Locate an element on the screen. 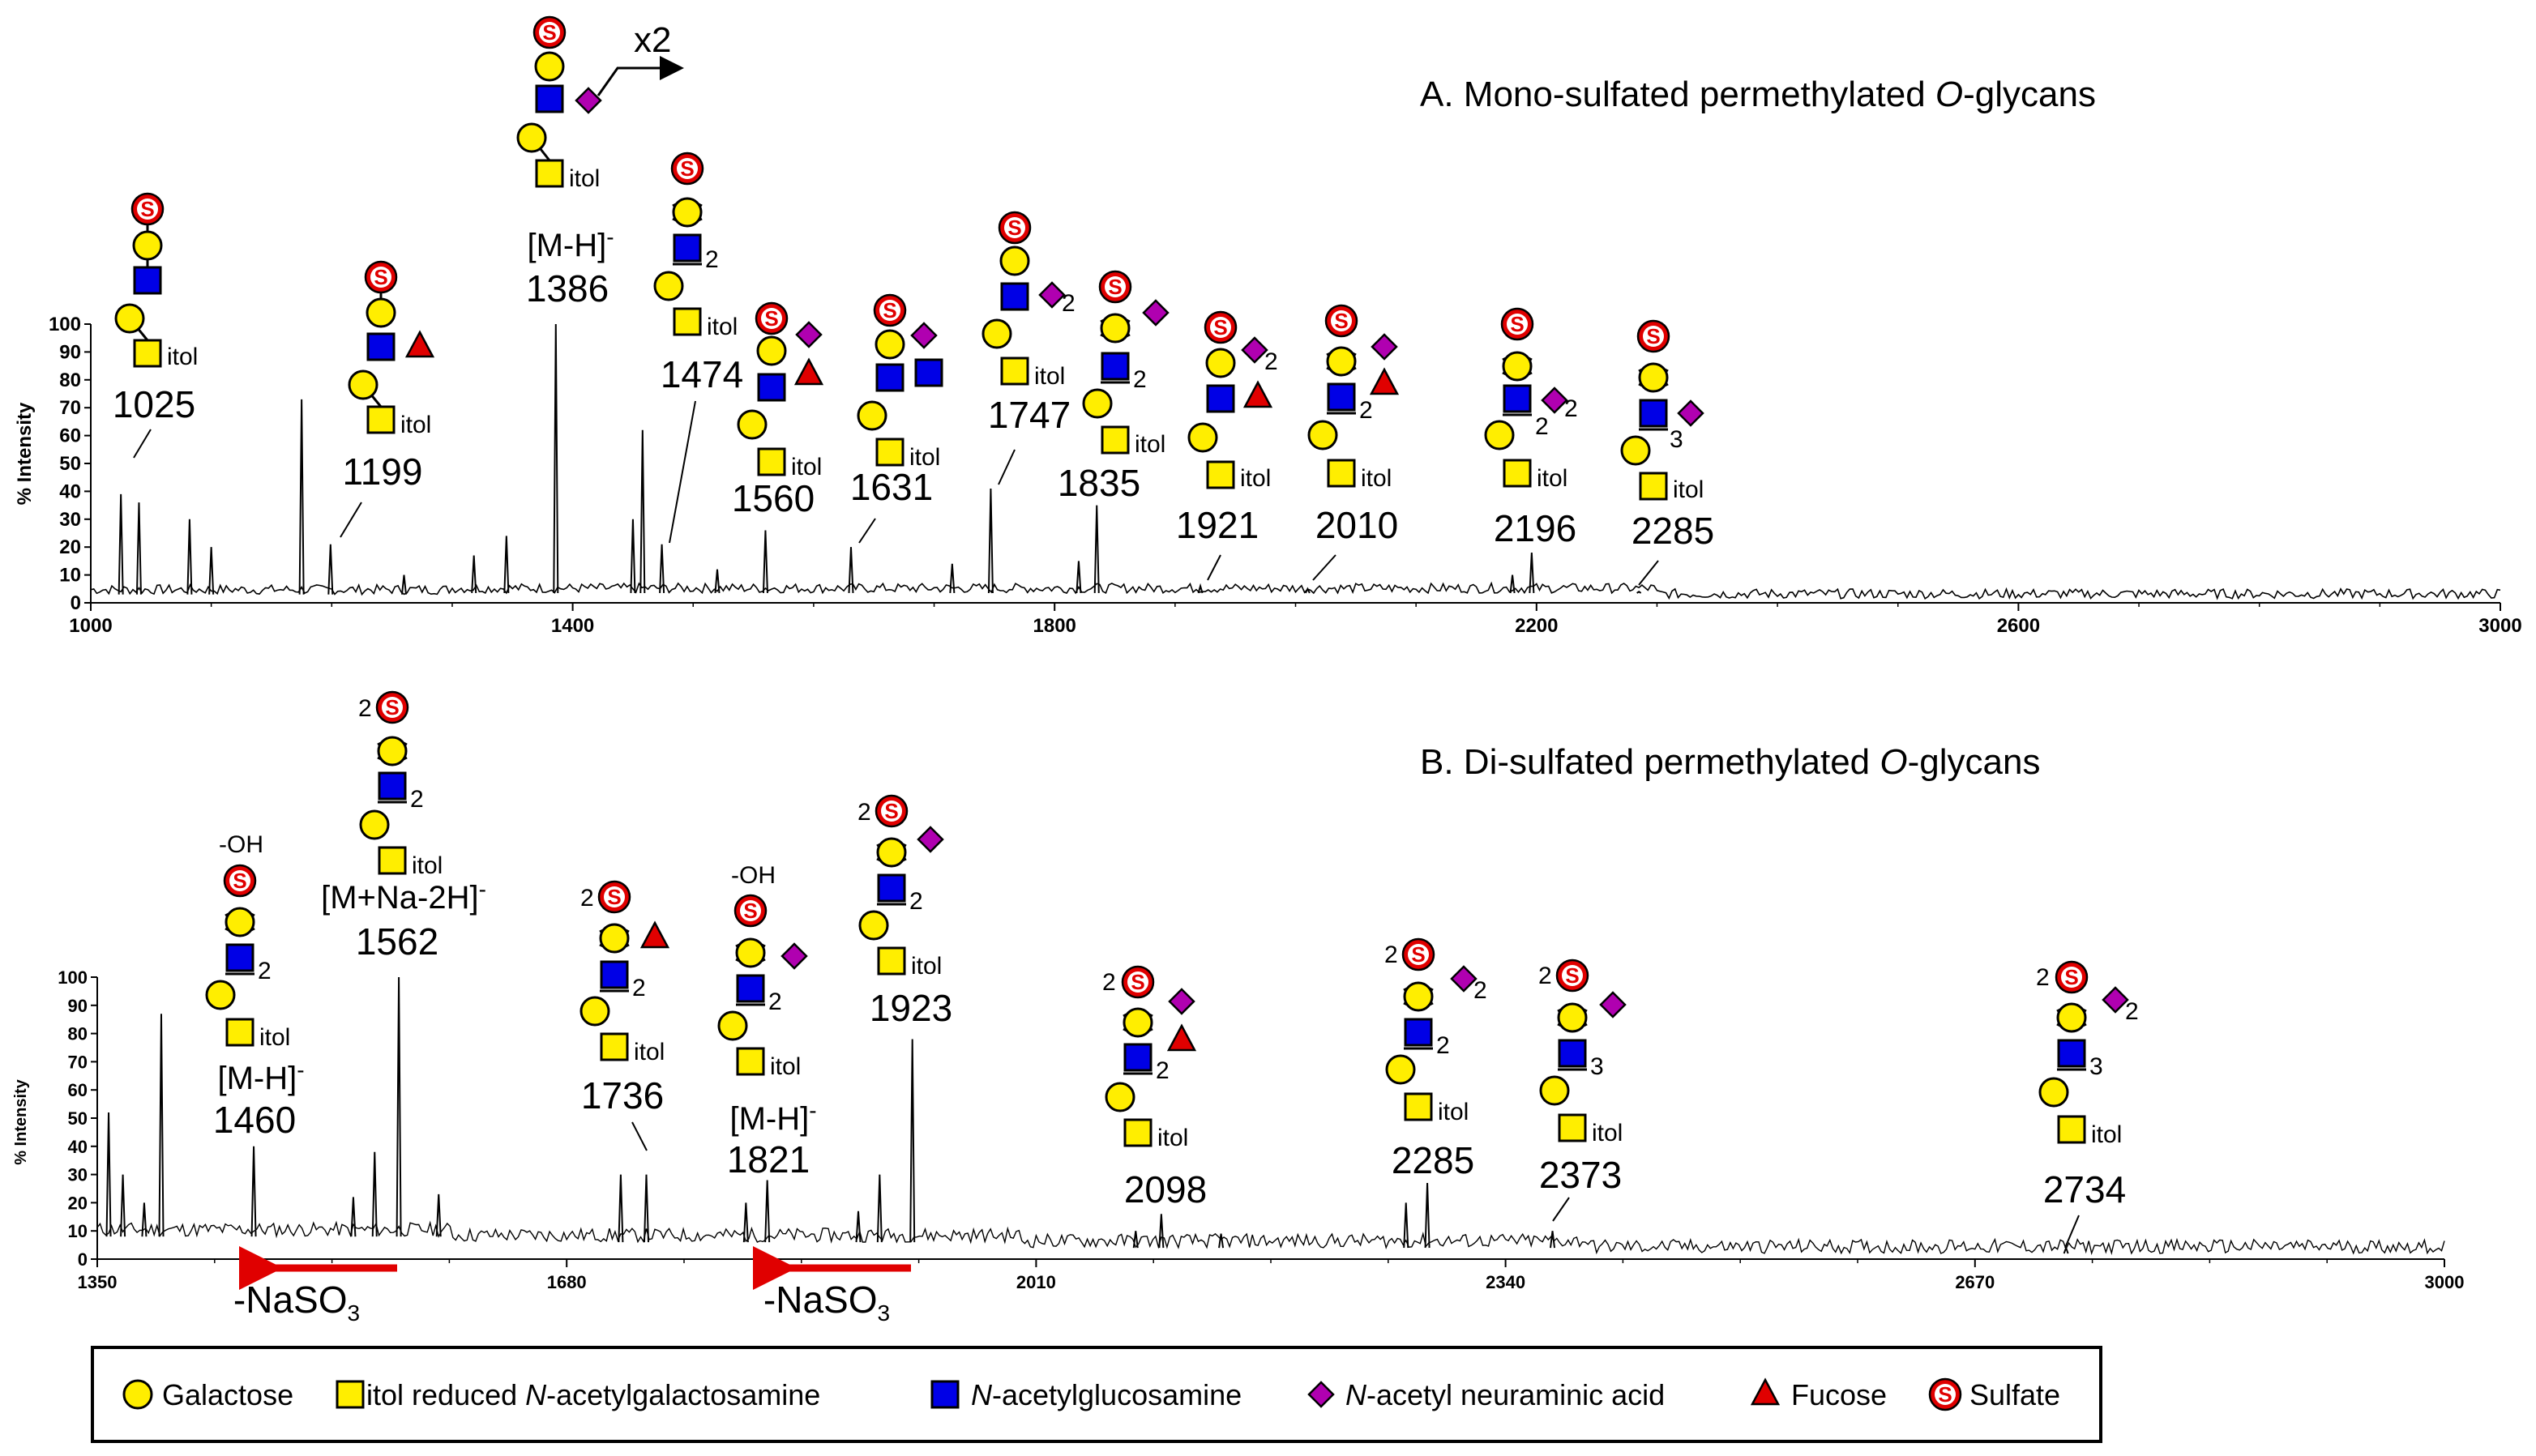 The width and height of the screenshot is (2536, 1456). panel-b-ytick-label: 100 is located at coordinates (73, 978).